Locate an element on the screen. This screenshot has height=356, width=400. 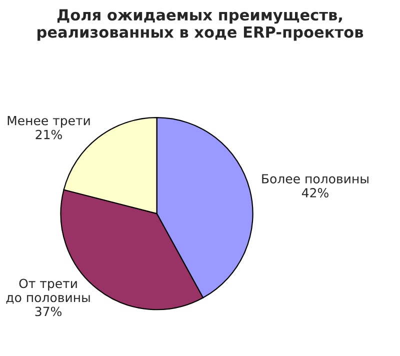
data-label: 37% is located at coordinates (48, 311).